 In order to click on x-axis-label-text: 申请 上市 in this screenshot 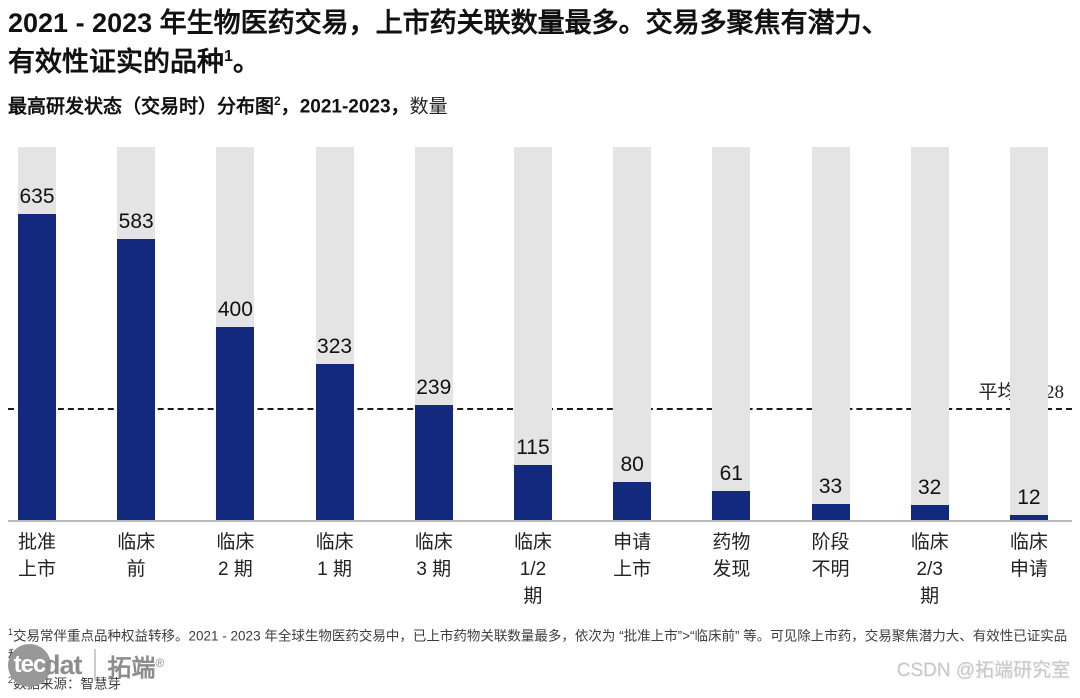, I will do `click(632, 556)`.